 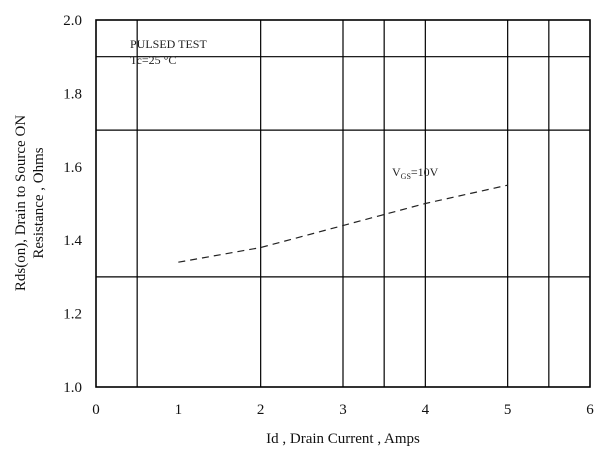 I want to click on y-tick-label: 1.8, so click(x=72, y=94).